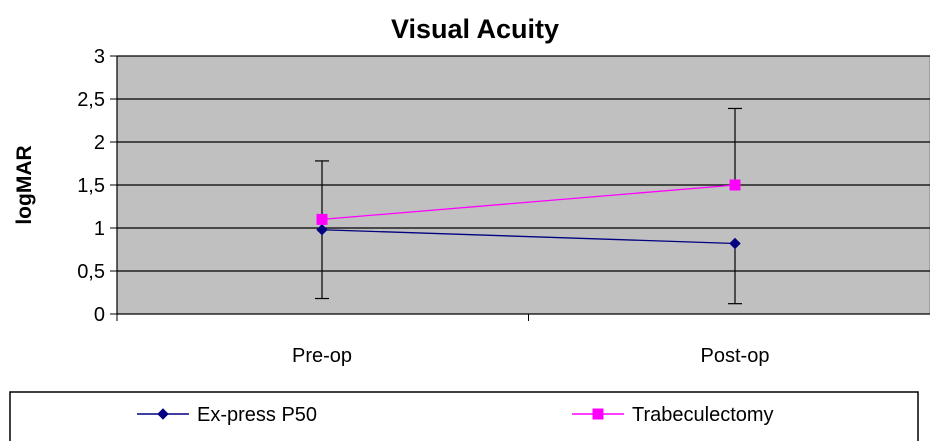 Image resolution: width=930 pixels, height=441 pixels. What do you see at coordinates (99, 143) in the screenshot?
I see `y-tick-label: 2` at bounding box center [99, 143].